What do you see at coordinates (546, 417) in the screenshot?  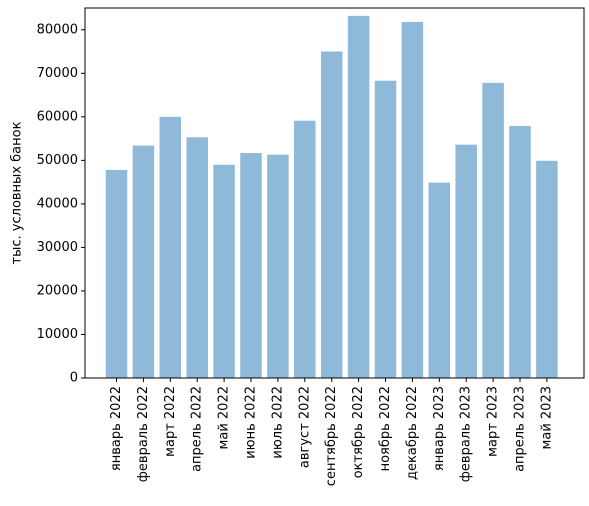 I see `x-tick-label: май 2023` at bounding box center [546, 417].